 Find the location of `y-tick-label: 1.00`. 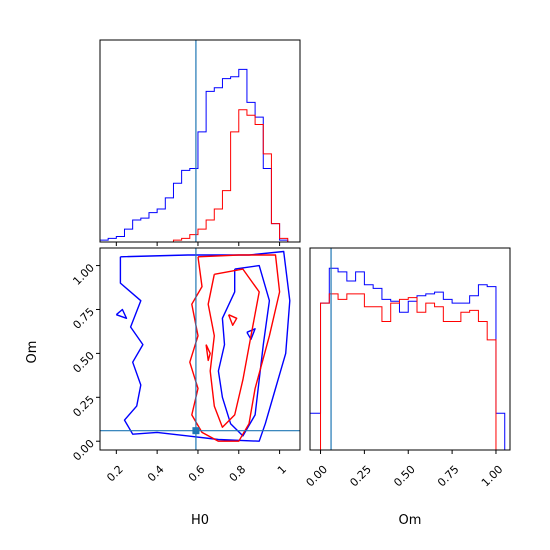

y-tick-label: 1.00 is located at coordinates (83, 274).